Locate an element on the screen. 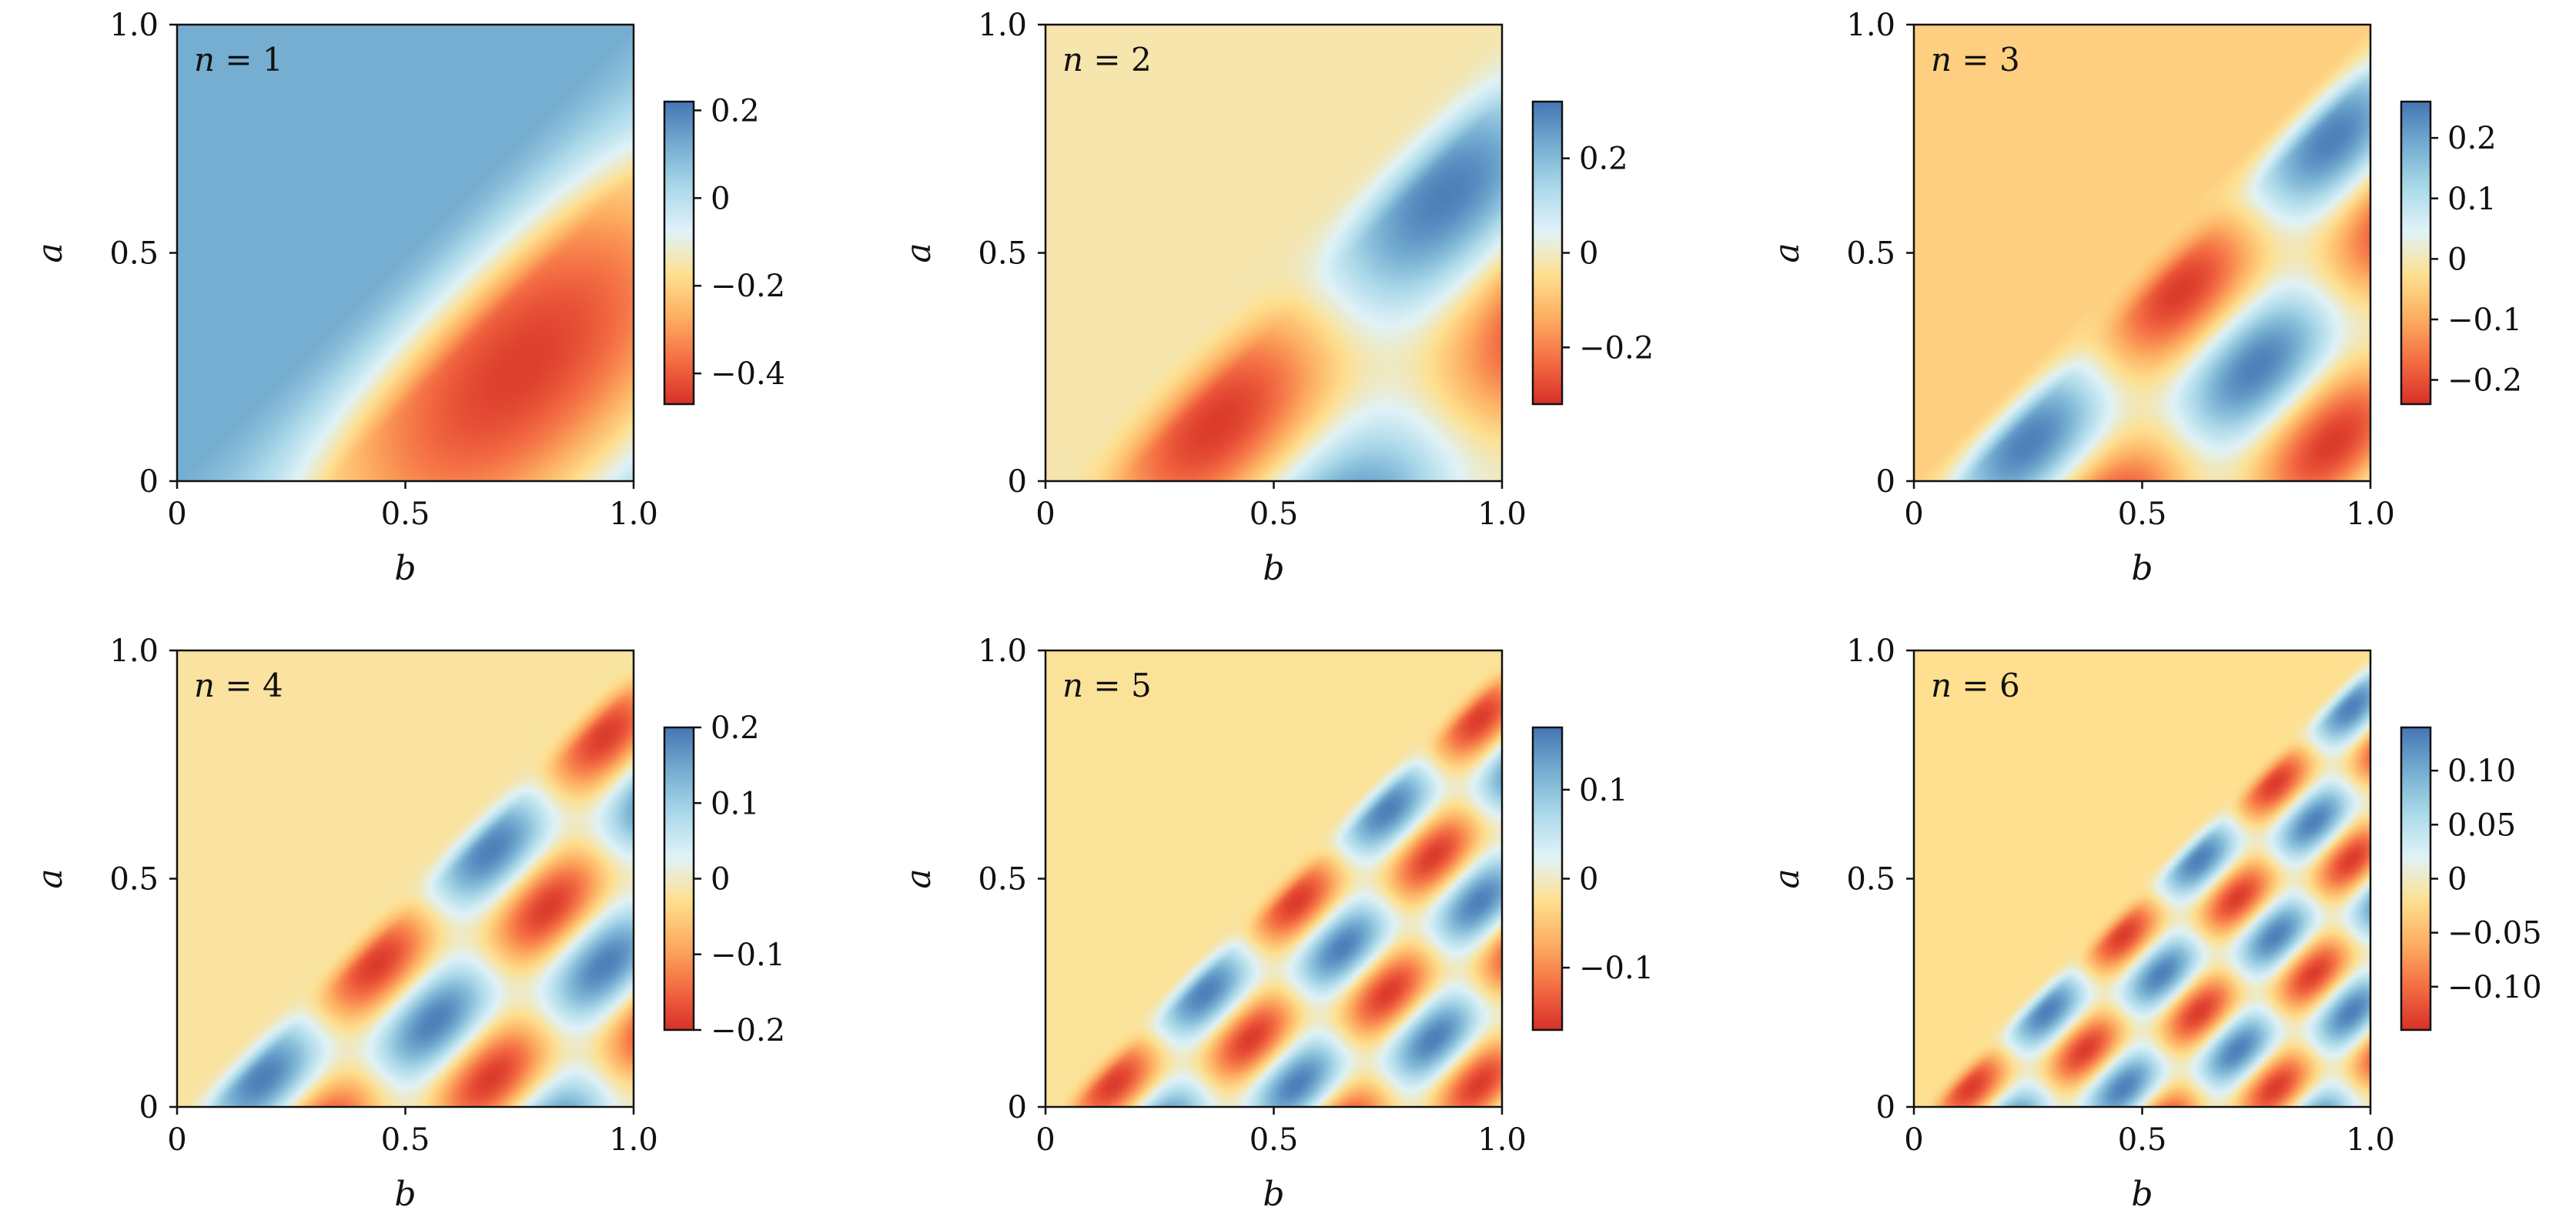  panel-n1: n = 1 0 0.5 1.0 0 0.5 1.0 b a 0.2 0 −0.2 −0.4 is located at coordinates (408, 298).